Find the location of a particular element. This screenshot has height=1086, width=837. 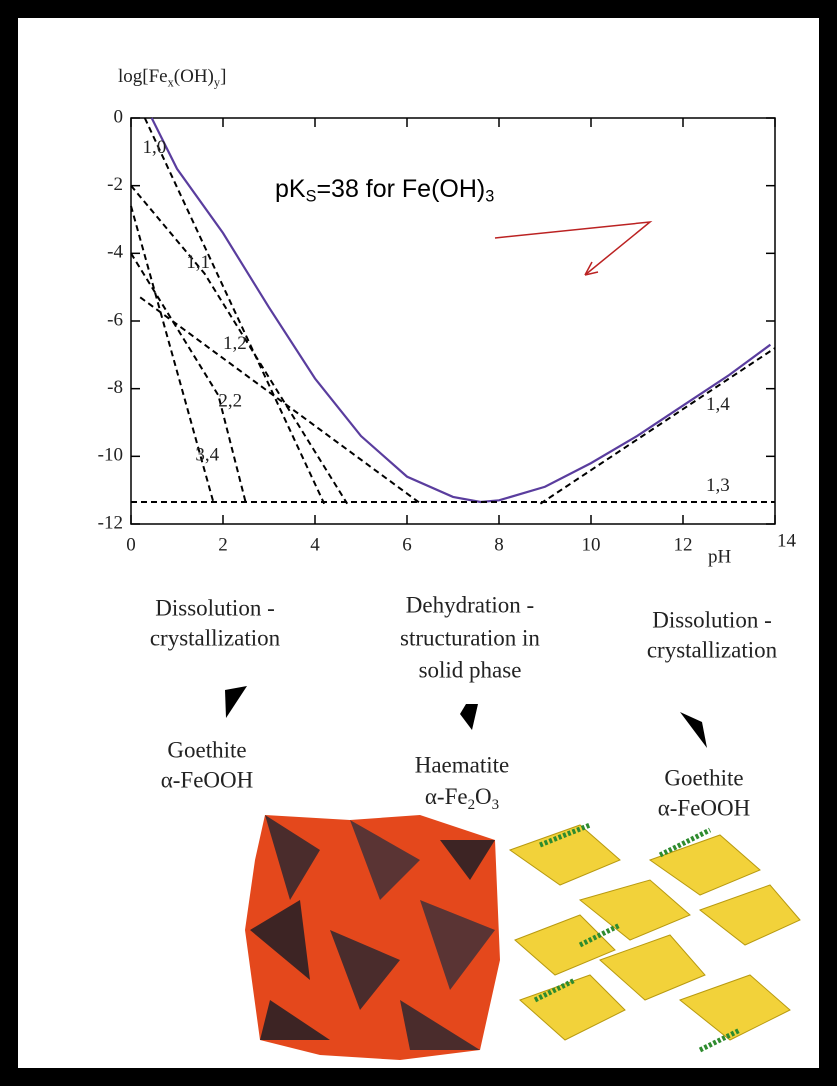

line-label: 1,3 is located at coordinates (718, 485).